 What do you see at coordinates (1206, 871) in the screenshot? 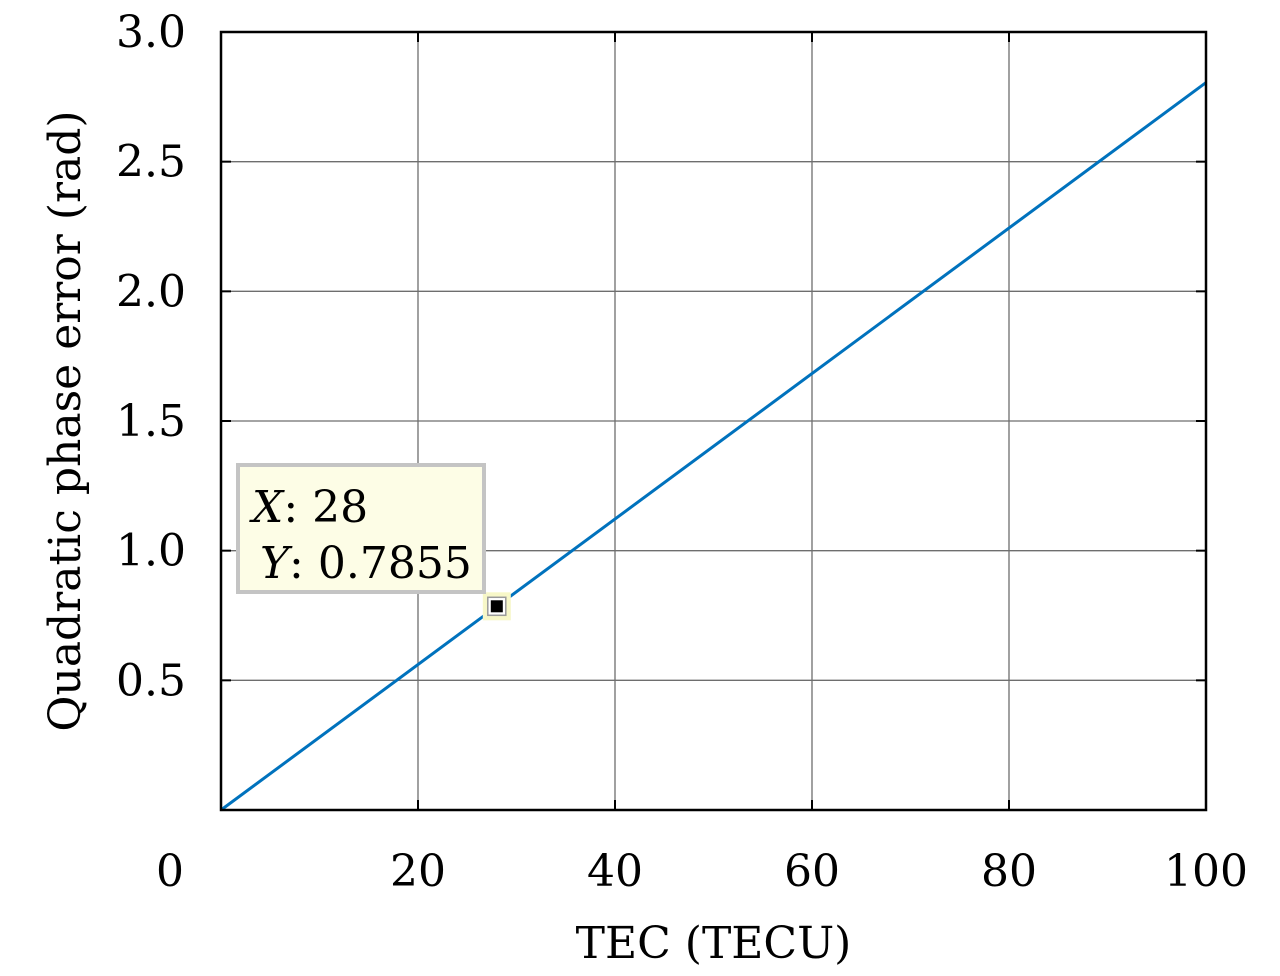
I see `x-tick-label: 100` at bounding box center [1206, 871].